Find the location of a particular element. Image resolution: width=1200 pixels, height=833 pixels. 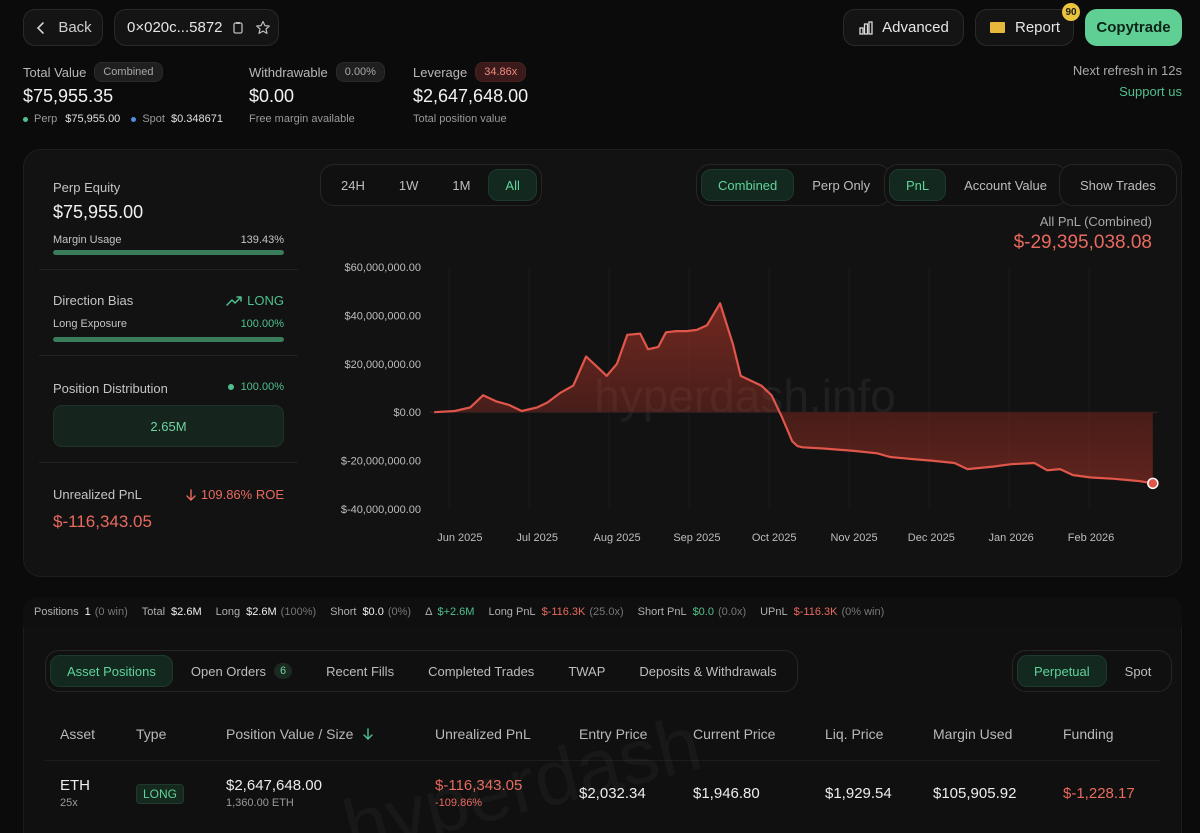

chart-headline-value: $-29,395,038.08 is located at coordinates (1082, 242).